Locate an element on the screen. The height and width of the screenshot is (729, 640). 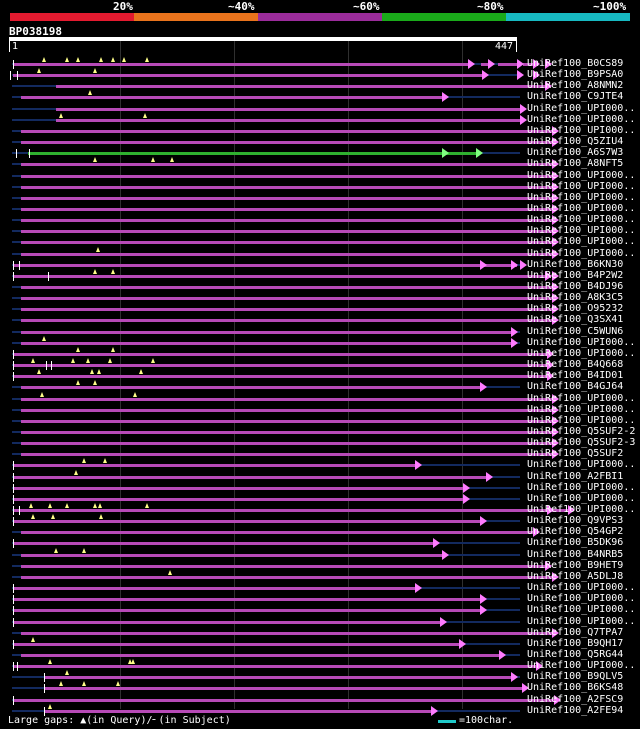
hit-label: UniRef100_A2FE94 is located at coordinates (575, 710).